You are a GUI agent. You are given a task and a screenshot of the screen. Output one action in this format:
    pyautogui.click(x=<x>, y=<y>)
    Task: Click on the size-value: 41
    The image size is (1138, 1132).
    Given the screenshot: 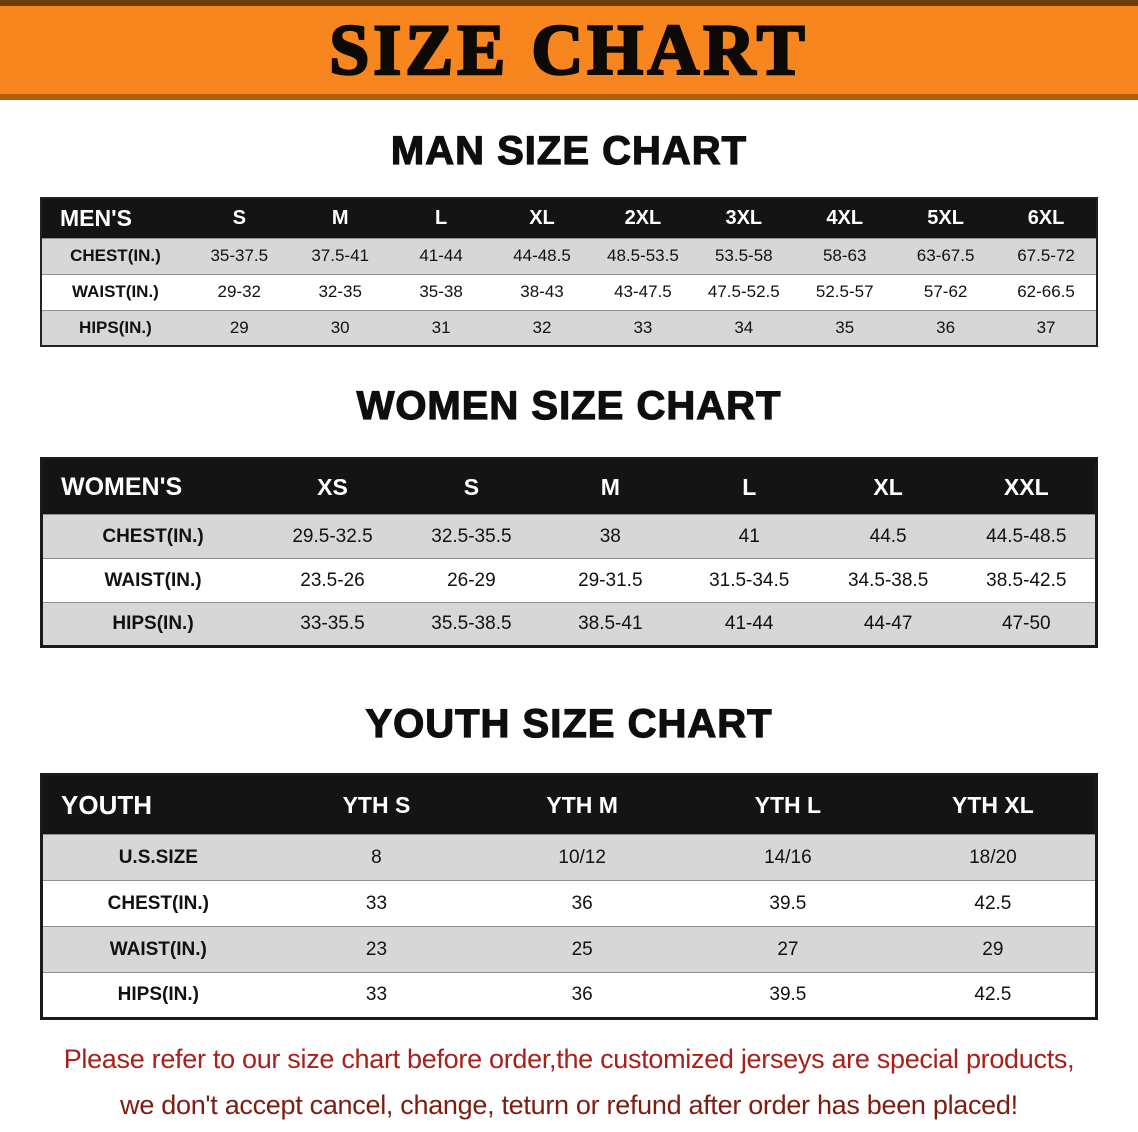 What is the action you would take?
    pyautogui.click(x=749, y=536)
    